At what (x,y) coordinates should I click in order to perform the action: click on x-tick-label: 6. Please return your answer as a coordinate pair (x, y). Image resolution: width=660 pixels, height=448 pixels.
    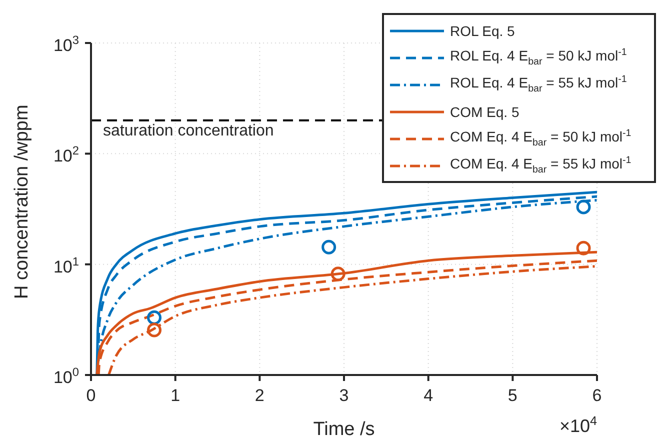
    Looking at the image, I should click on (597, 395).